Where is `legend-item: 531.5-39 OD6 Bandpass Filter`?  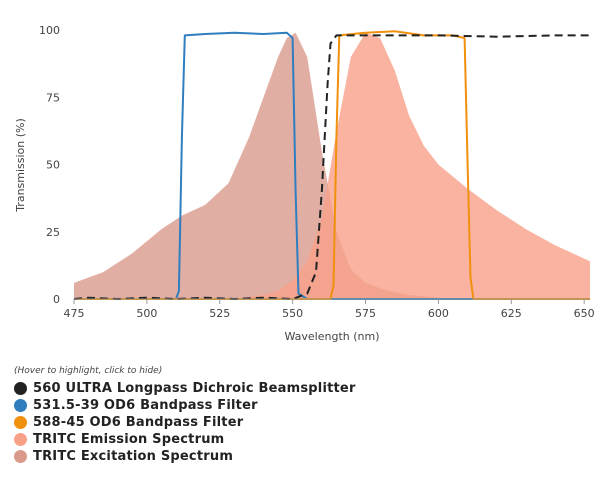
legend-item: 531.5-39 OD6 Bandpass Filter is located at coordinates (185, 405).